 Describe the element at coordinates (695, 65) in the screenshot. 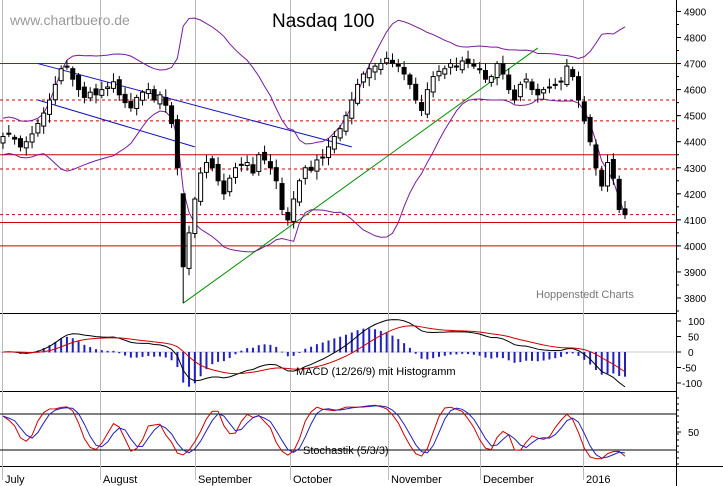

I see `price-tick-label: 4700` at that location.